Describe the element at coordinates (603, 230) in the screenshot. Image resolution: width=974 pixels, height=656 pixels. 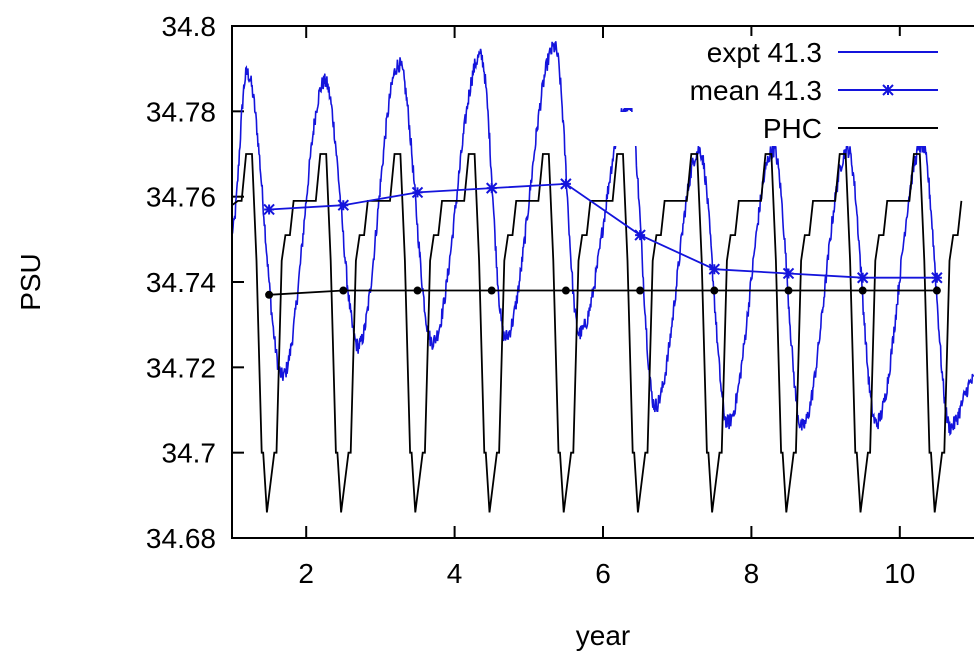
I see `mean-41-3-line` at that location.